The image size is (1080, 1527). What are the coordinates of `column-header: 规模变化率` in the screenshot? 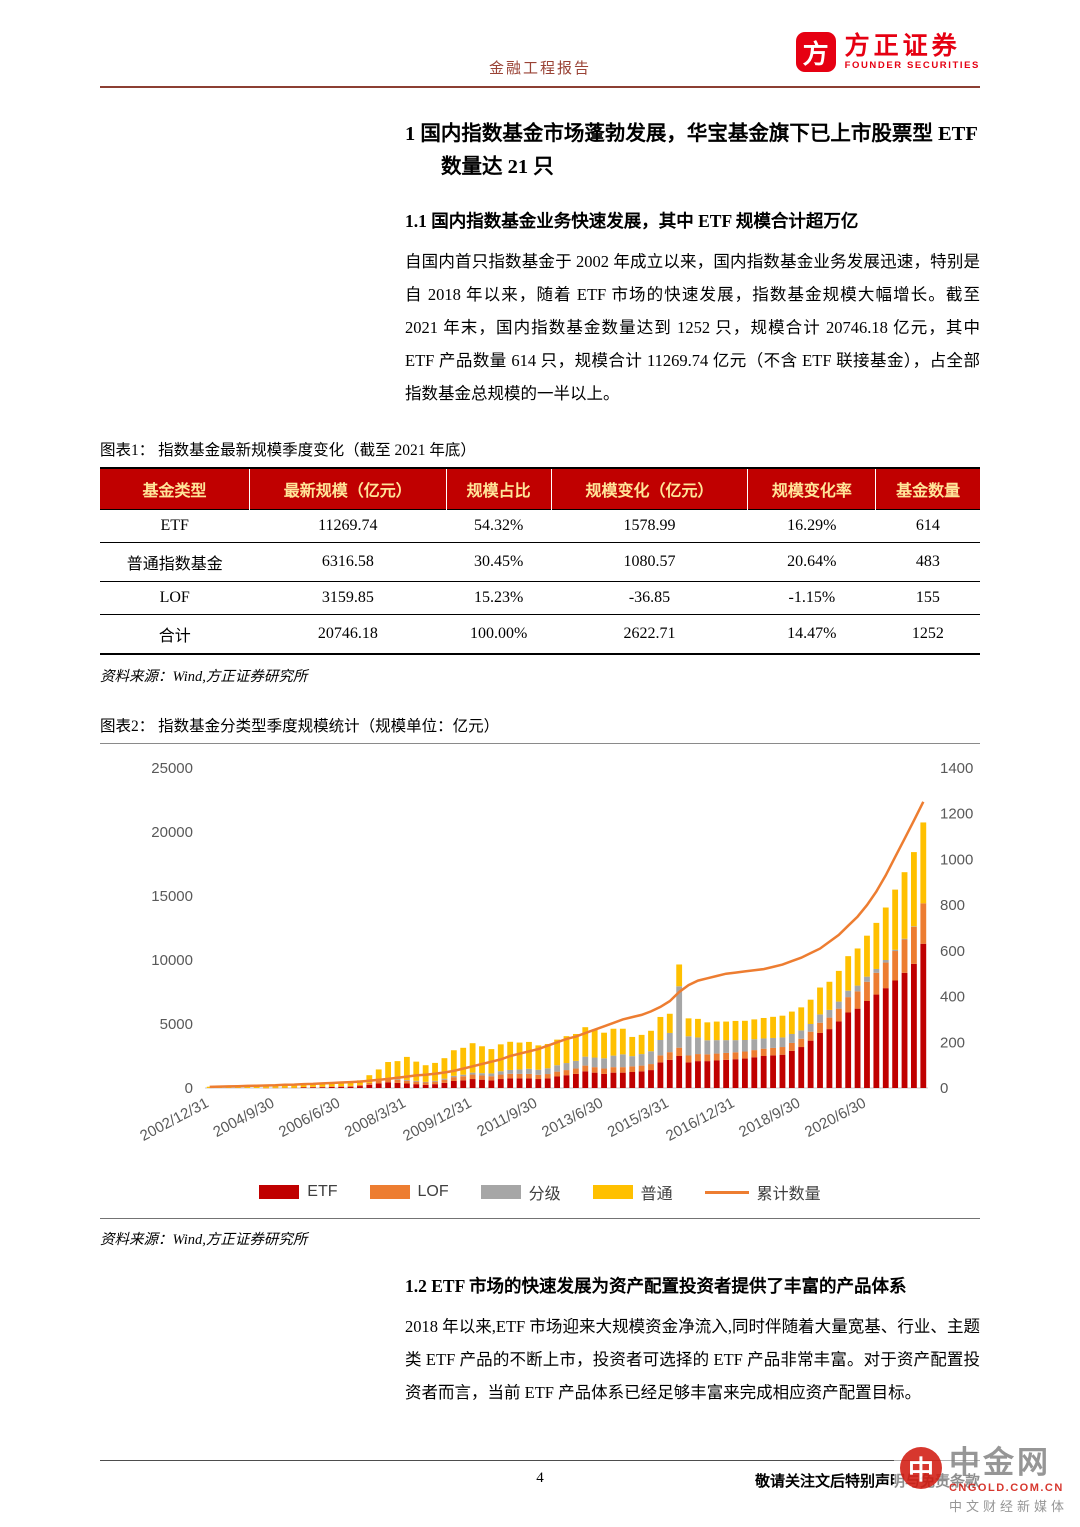 It's located at (812, 489).